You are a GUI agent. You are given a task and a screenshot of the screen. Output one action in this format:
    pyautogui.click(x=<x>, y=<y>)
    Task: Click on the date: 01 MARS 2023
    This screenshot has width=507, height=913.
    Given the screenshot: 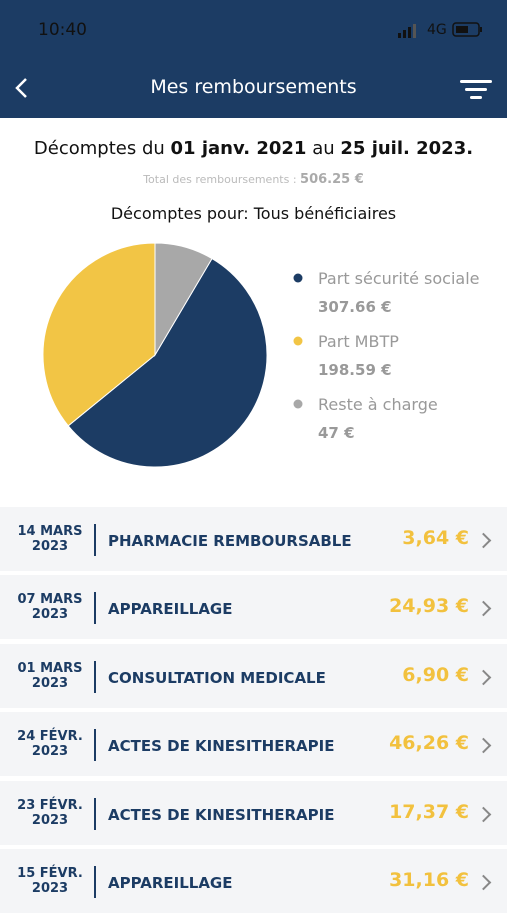 What is the action you would take?
    pyautogui.click(x=50, y=676)
    